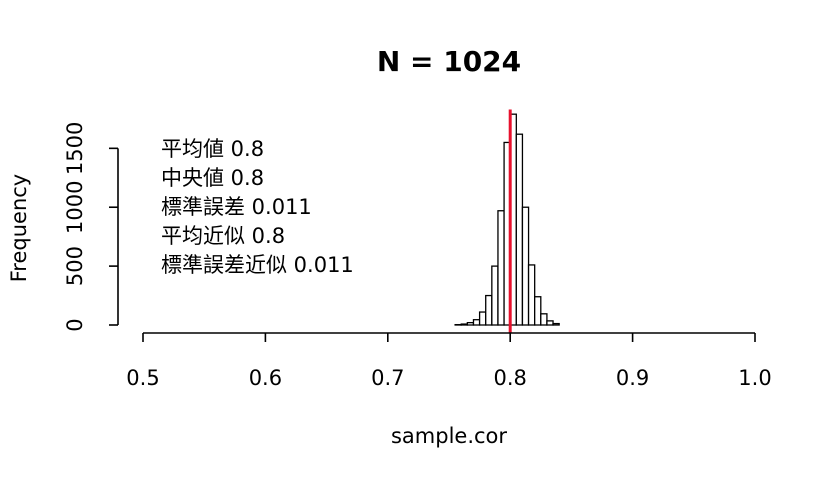  What do you see at coordinates (449, 436) in the screenshot?
I see `x-axis-label: sample.cor` at bounding box center [449, 436].